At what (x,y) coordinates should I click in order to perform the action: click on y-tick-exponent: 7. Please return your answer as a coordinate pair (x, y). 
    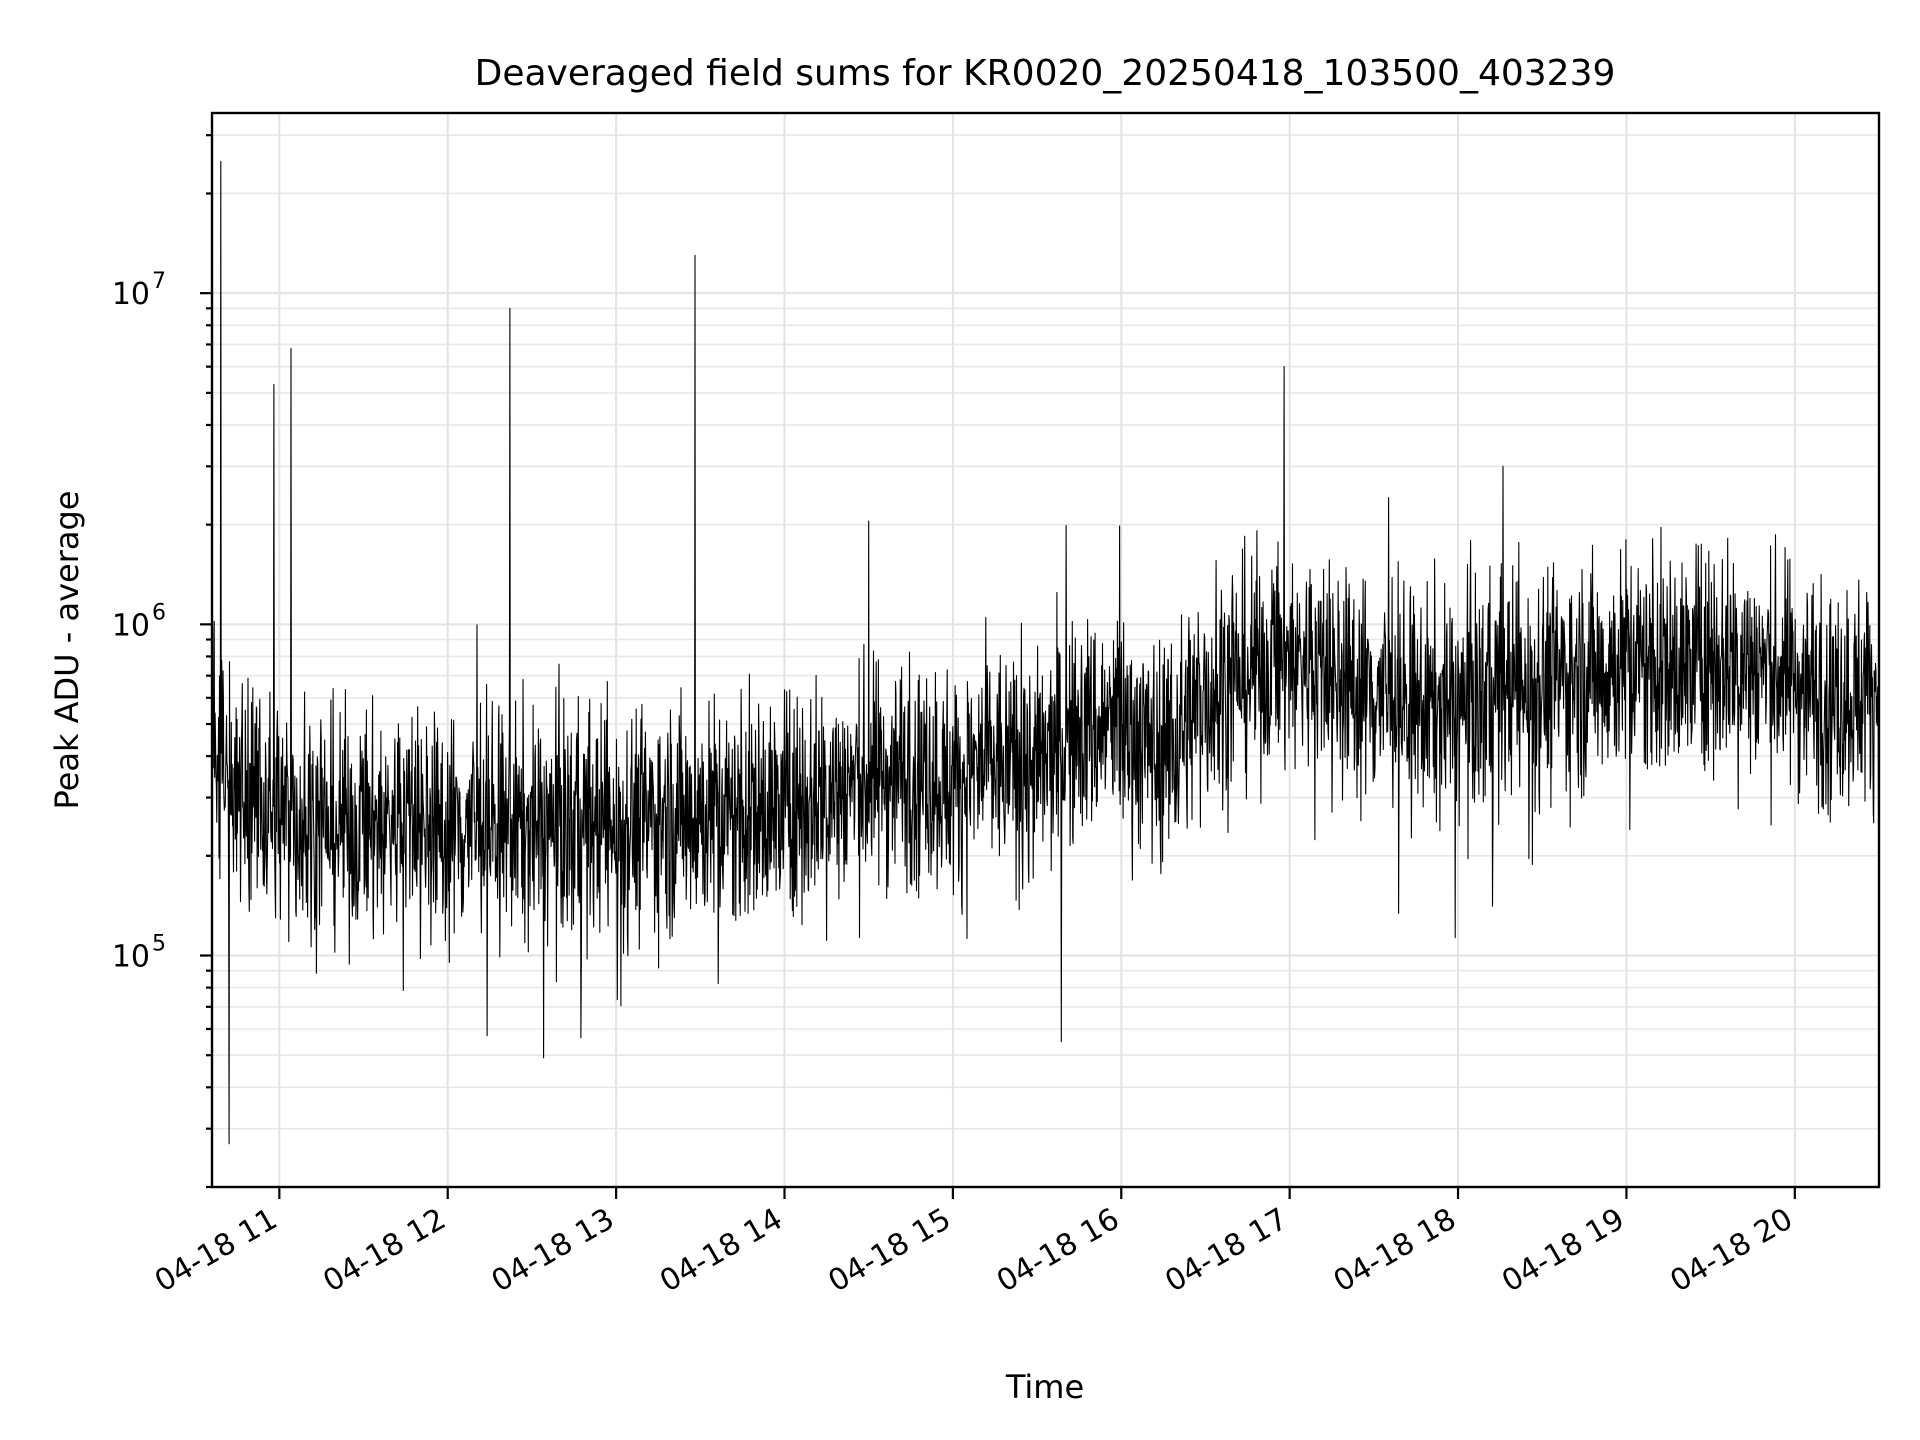
    Looking at the image, I should click on (159, 281).